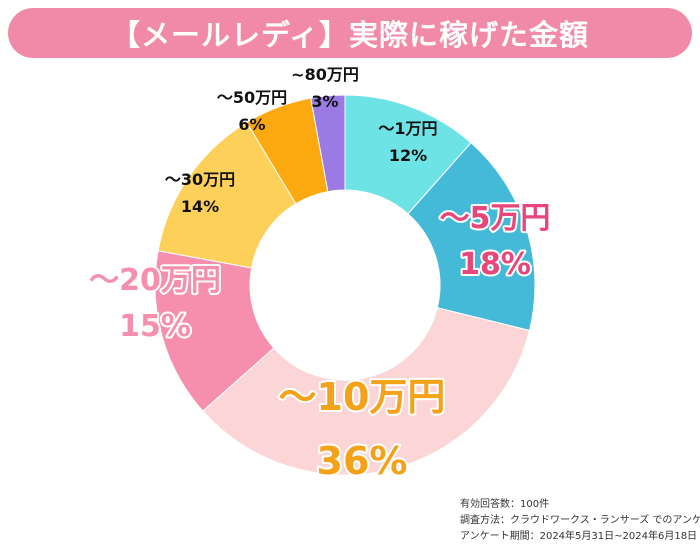  I want to click on slice-value-label: 14%, so click(200, 206).